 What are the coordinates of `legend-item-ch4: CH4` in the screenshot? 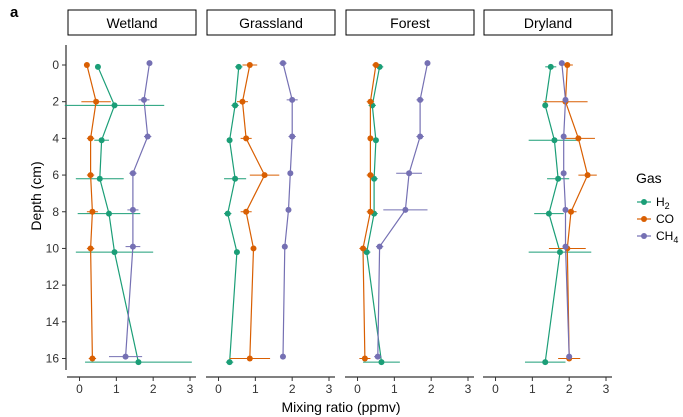 It's located at (657, 237).